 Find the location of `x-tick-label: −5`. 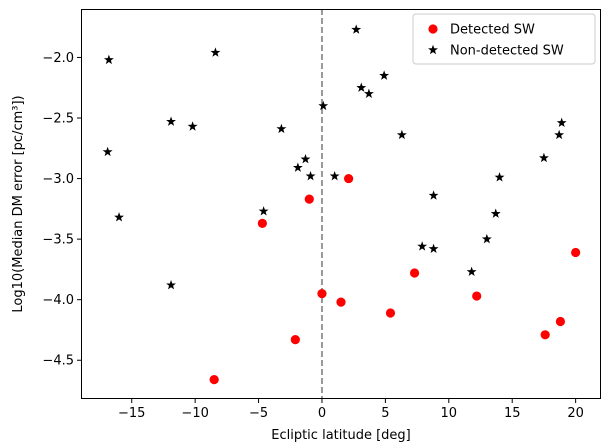

x-tick-label: −5 is located at coordinates (258, 413).